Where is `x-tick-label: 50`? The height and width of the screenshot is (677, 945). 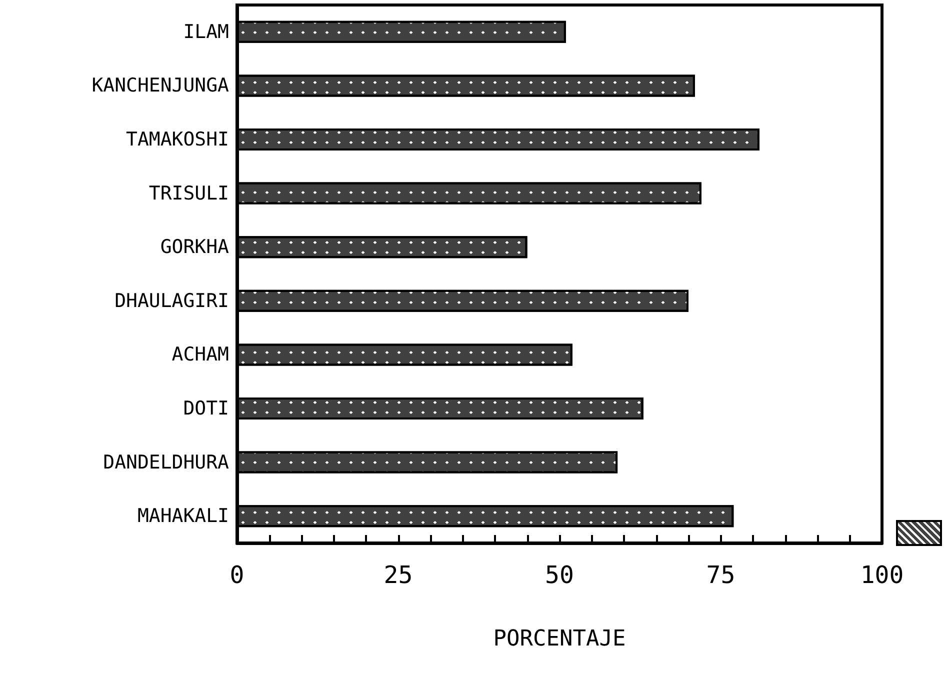
x-tick-label: 50 is located at coordinates (559, 575).